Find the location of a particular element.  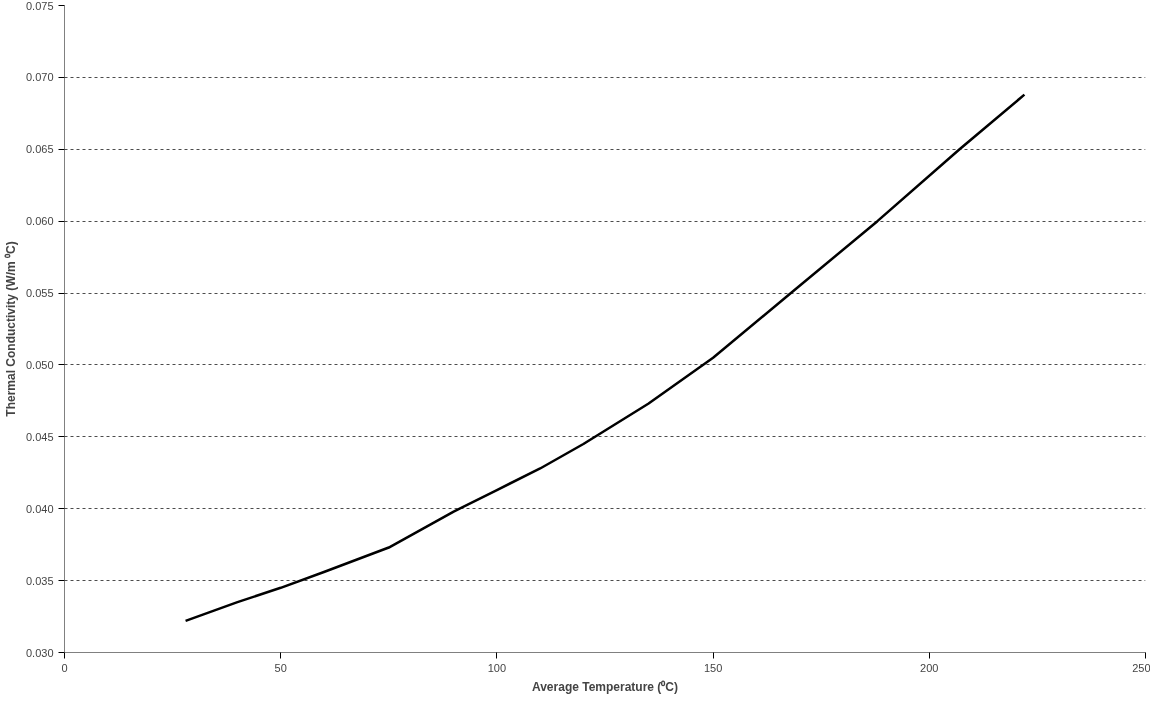

x-axis-title: Average Temperature (⁰C) is located at coordinates (605, 686).